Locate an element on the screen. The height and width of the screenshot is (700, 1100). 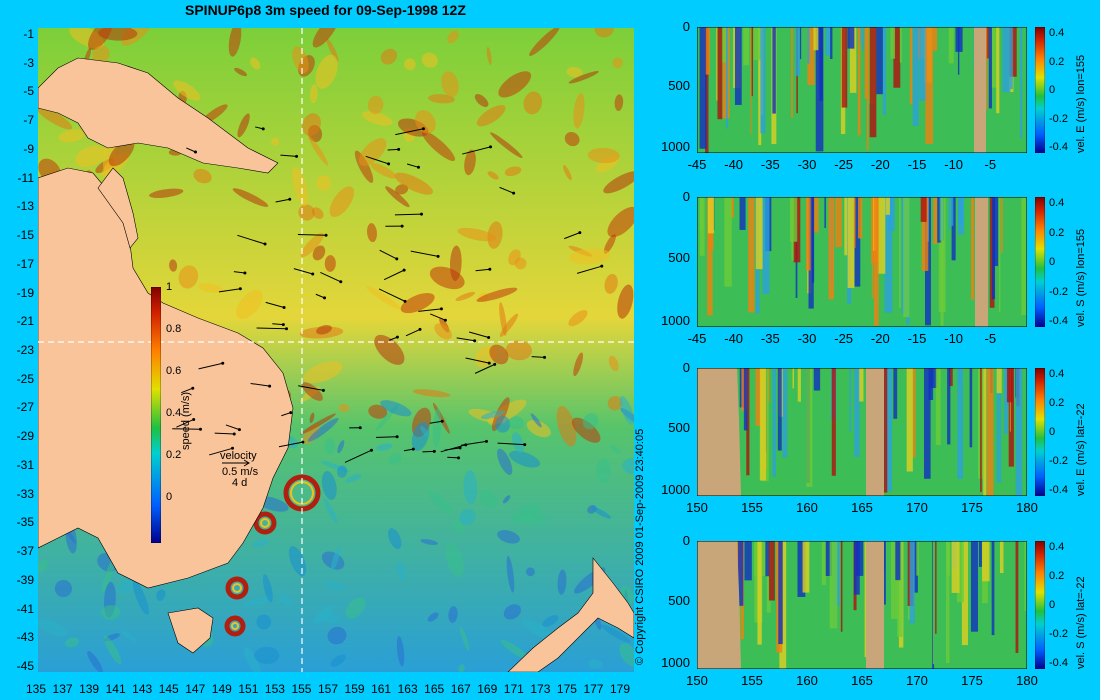
section-colorbar-tick: -0.2 is located at coordinates (1058, 118).